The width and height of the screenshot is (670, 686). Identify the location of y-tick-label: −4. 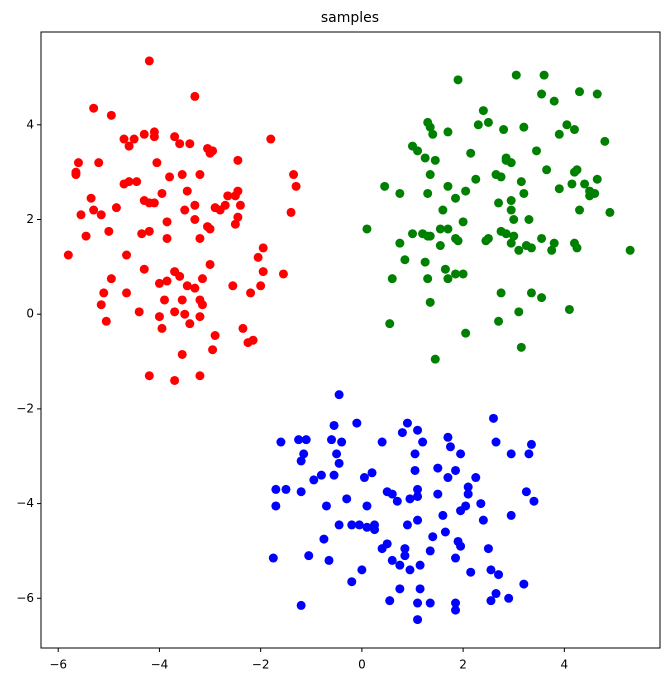
(25, 503).